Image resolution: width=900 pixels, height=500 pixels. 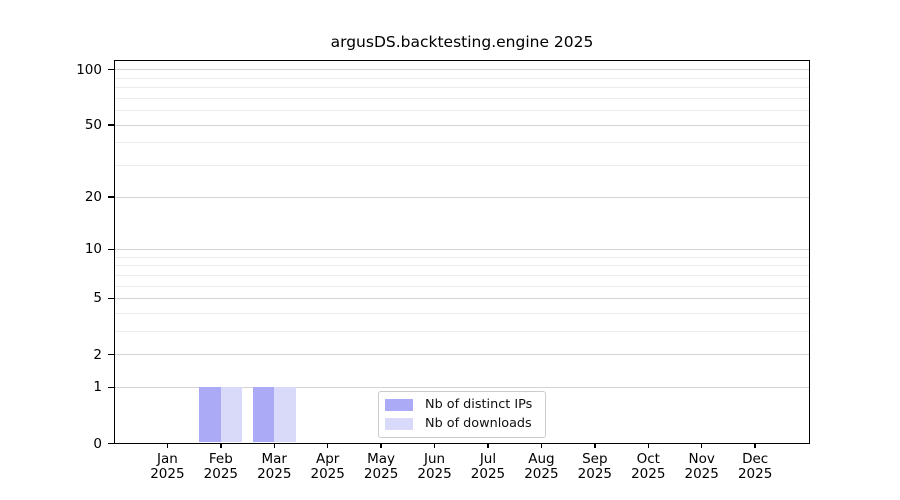 What do you see at coordinates (274, 445) in the screenshot?
I see `x-tick-mark-mar` at bounding box center [274, 445].